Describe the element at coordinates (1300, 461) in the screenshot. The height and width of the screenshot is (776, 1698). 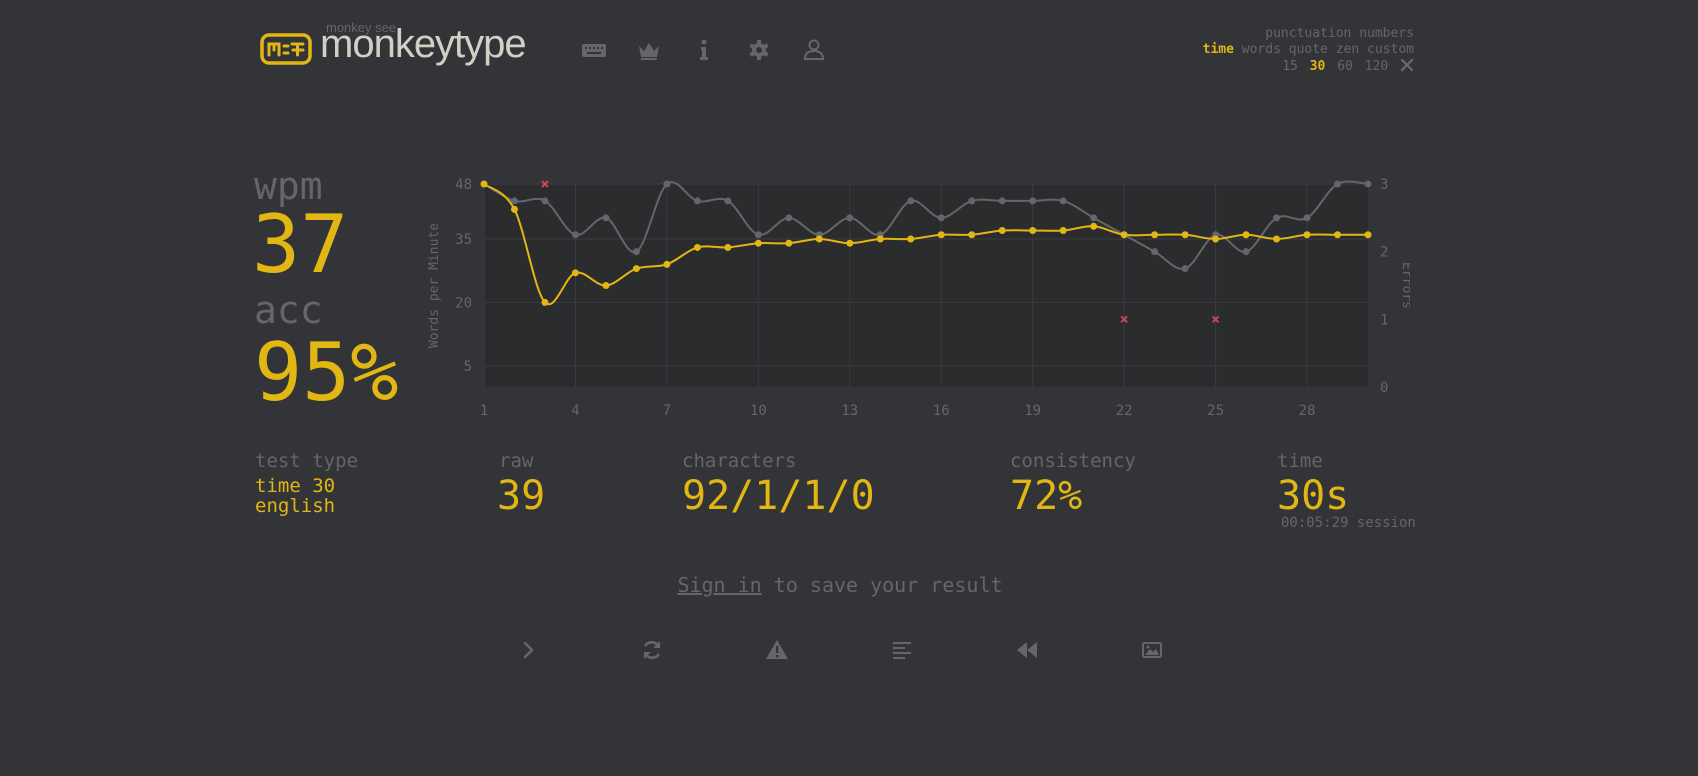
I see `time-label: time` at that location.